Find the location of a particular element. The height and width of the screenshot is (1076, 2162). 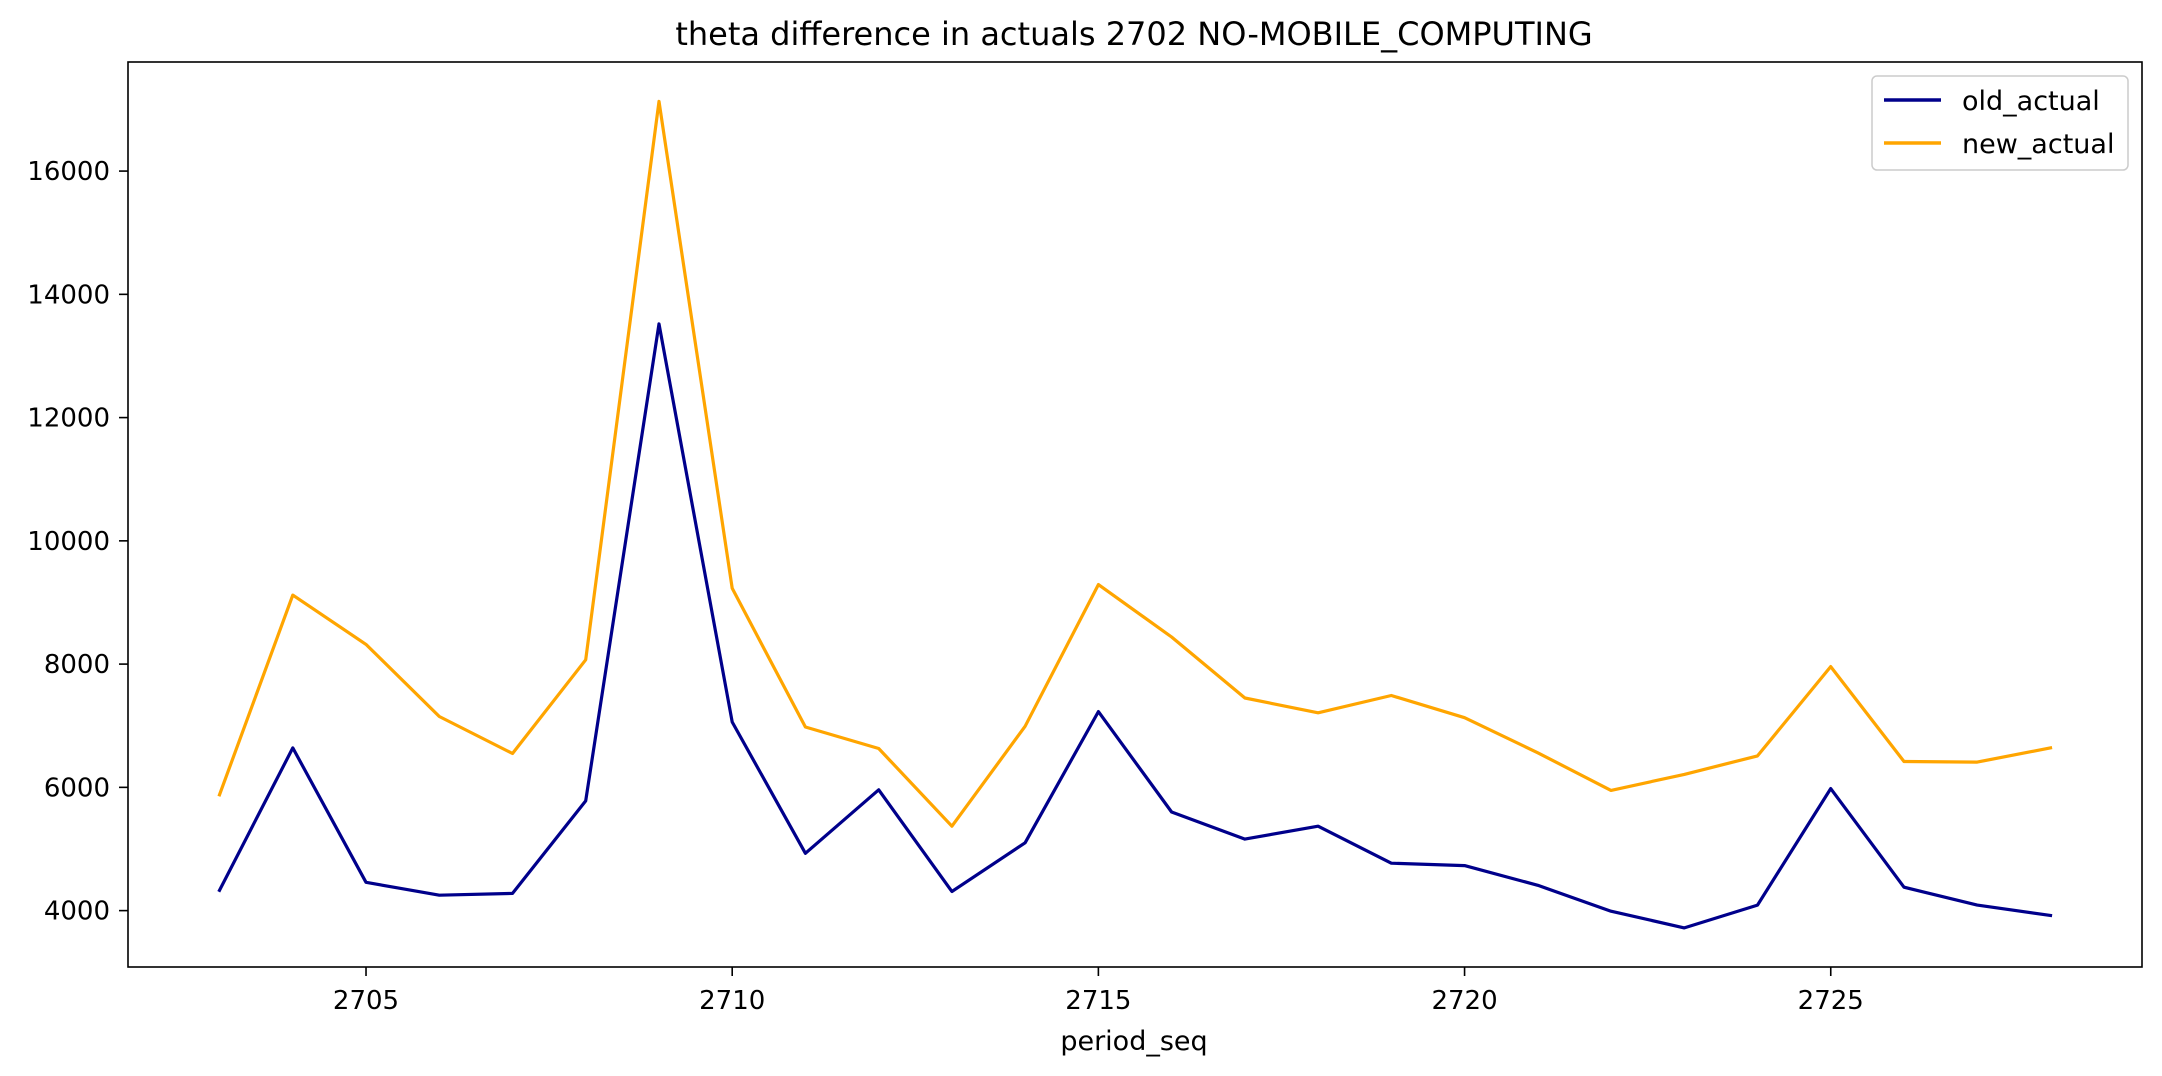

x-tick-label: 2710 is located at coordinates (732, 1001).